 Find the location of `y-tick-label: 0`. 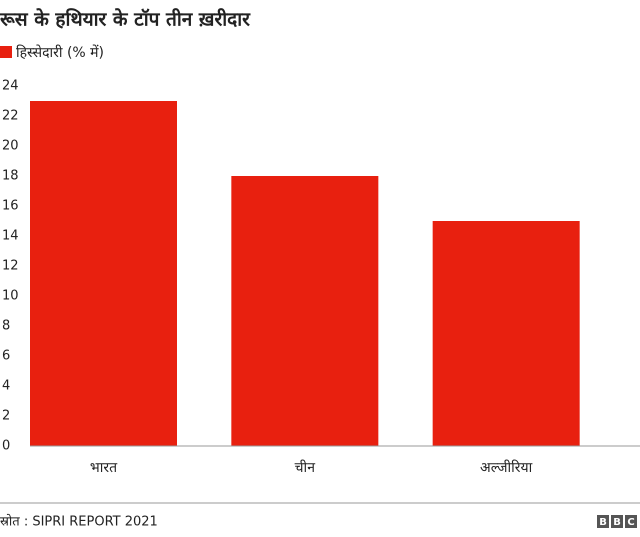

y-tick-label: 0 is located at coordinates (6, 446).